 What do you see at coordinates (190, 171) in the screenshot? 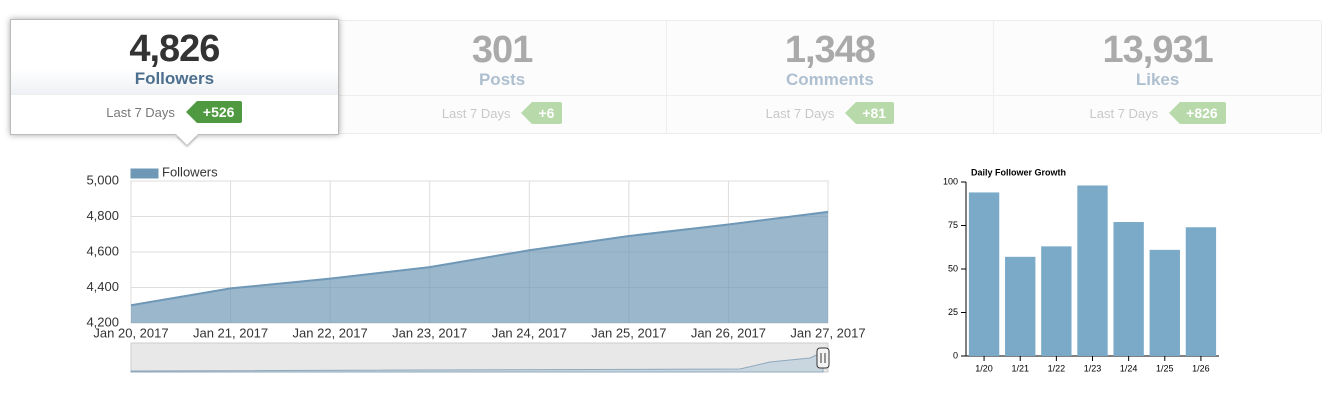
I see `legend-label: Followers` at bounding box center [190, 171].